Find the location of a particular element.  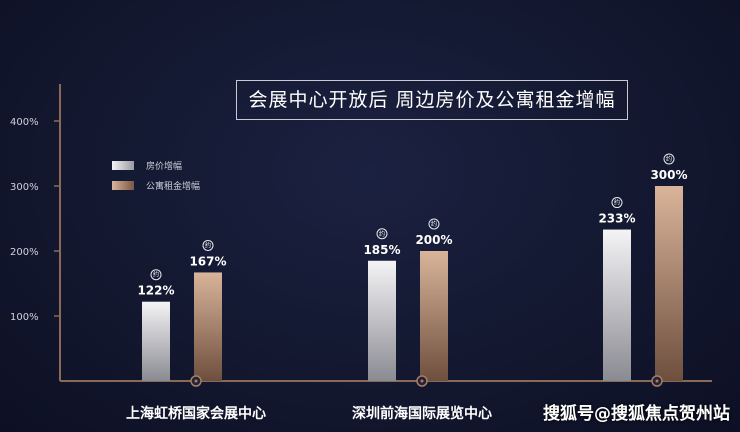

legend-swatch-rent is located at coordinates (123, 185).